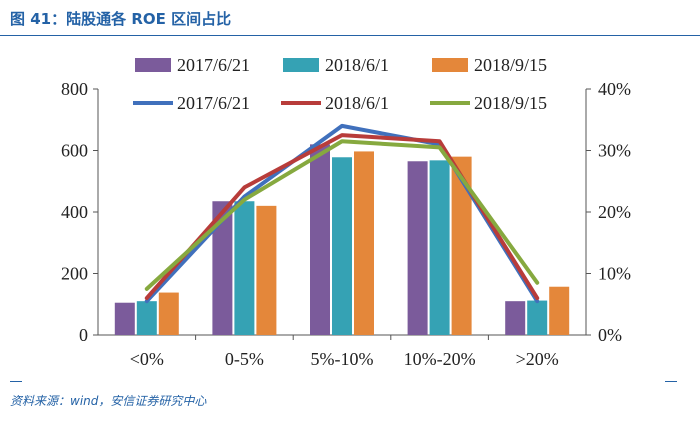 Image resolution: width=700 pixels, height=430 pixels. Describe the element at coordinates (537, 359) in the screenshot. I see `x-tick-label: >20%` at that location.